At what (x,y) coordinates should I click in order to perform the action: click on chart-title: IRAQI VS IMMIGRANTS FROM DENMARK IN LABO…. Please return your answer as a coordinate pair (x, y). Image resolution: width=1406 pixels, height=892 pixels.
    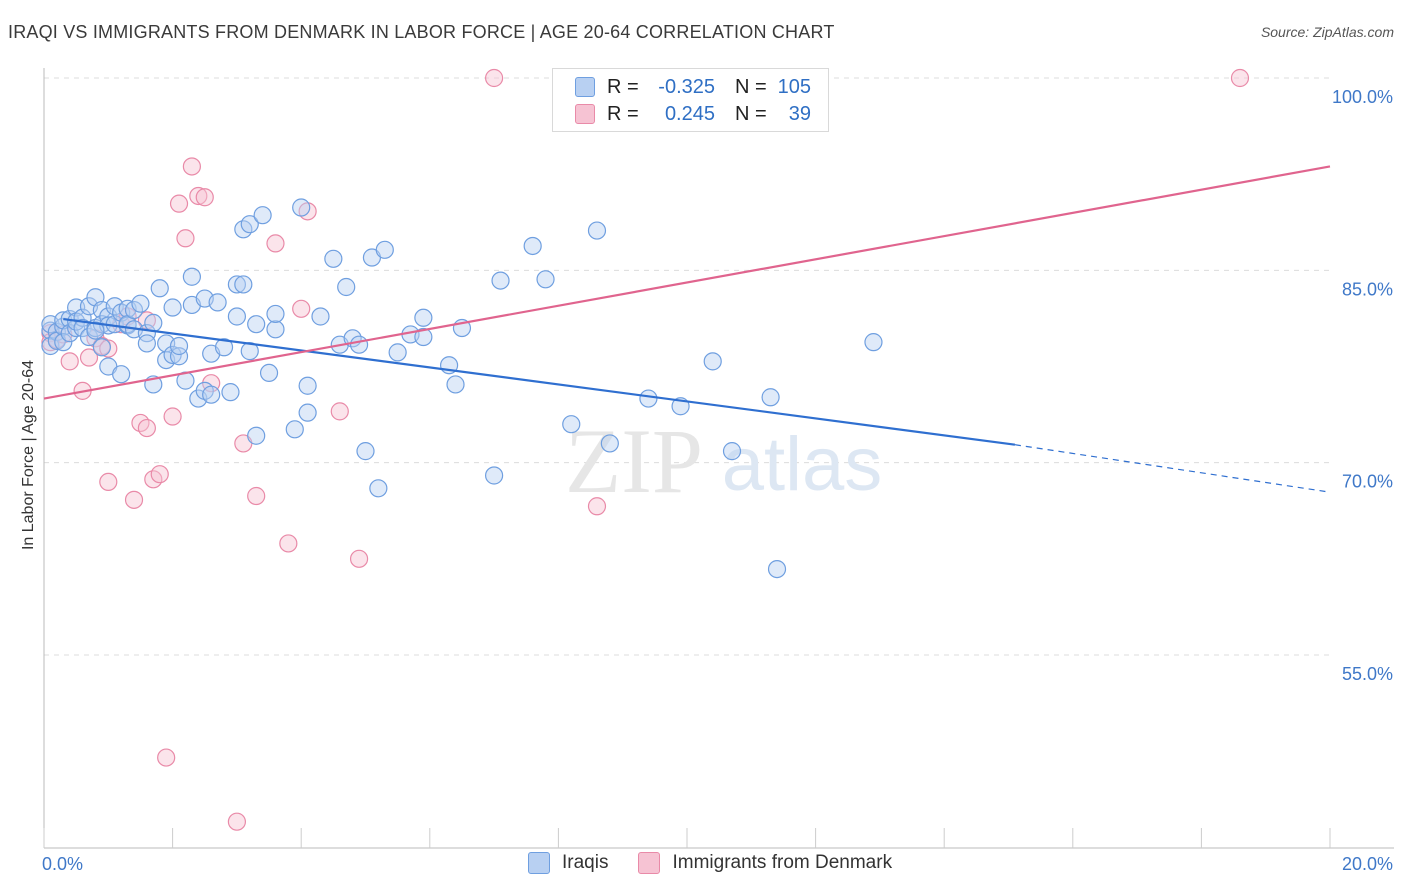
    Looking at the image, I should click on (421, 32).